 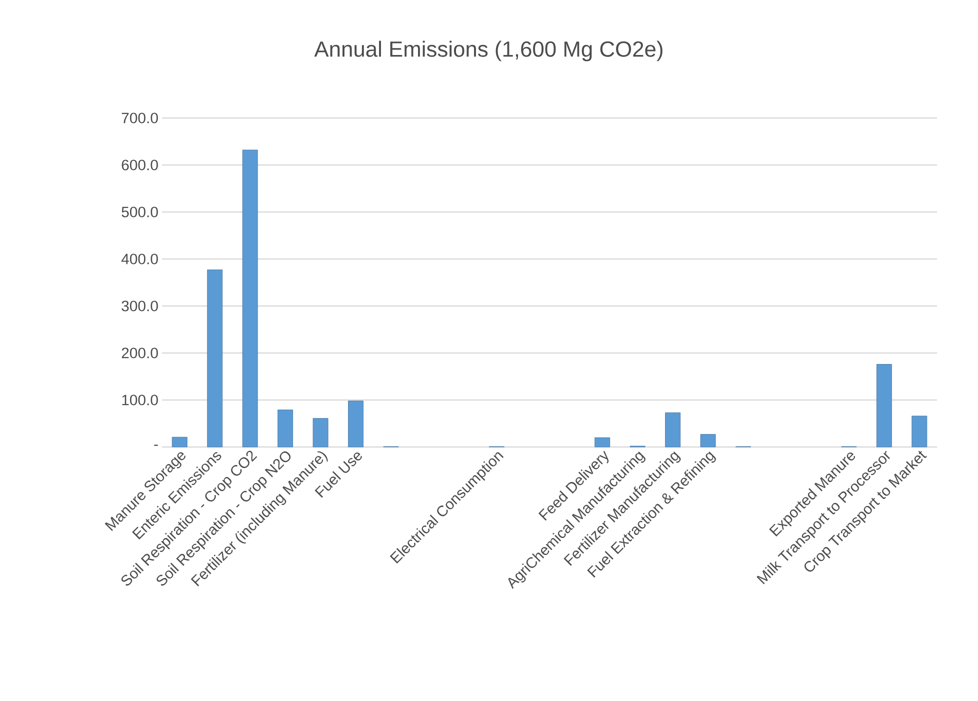 What do you see at coordinates (140, 353) in the screenshot?
I see `y-tick-label: 200.0` at bounding box center [140, 353].